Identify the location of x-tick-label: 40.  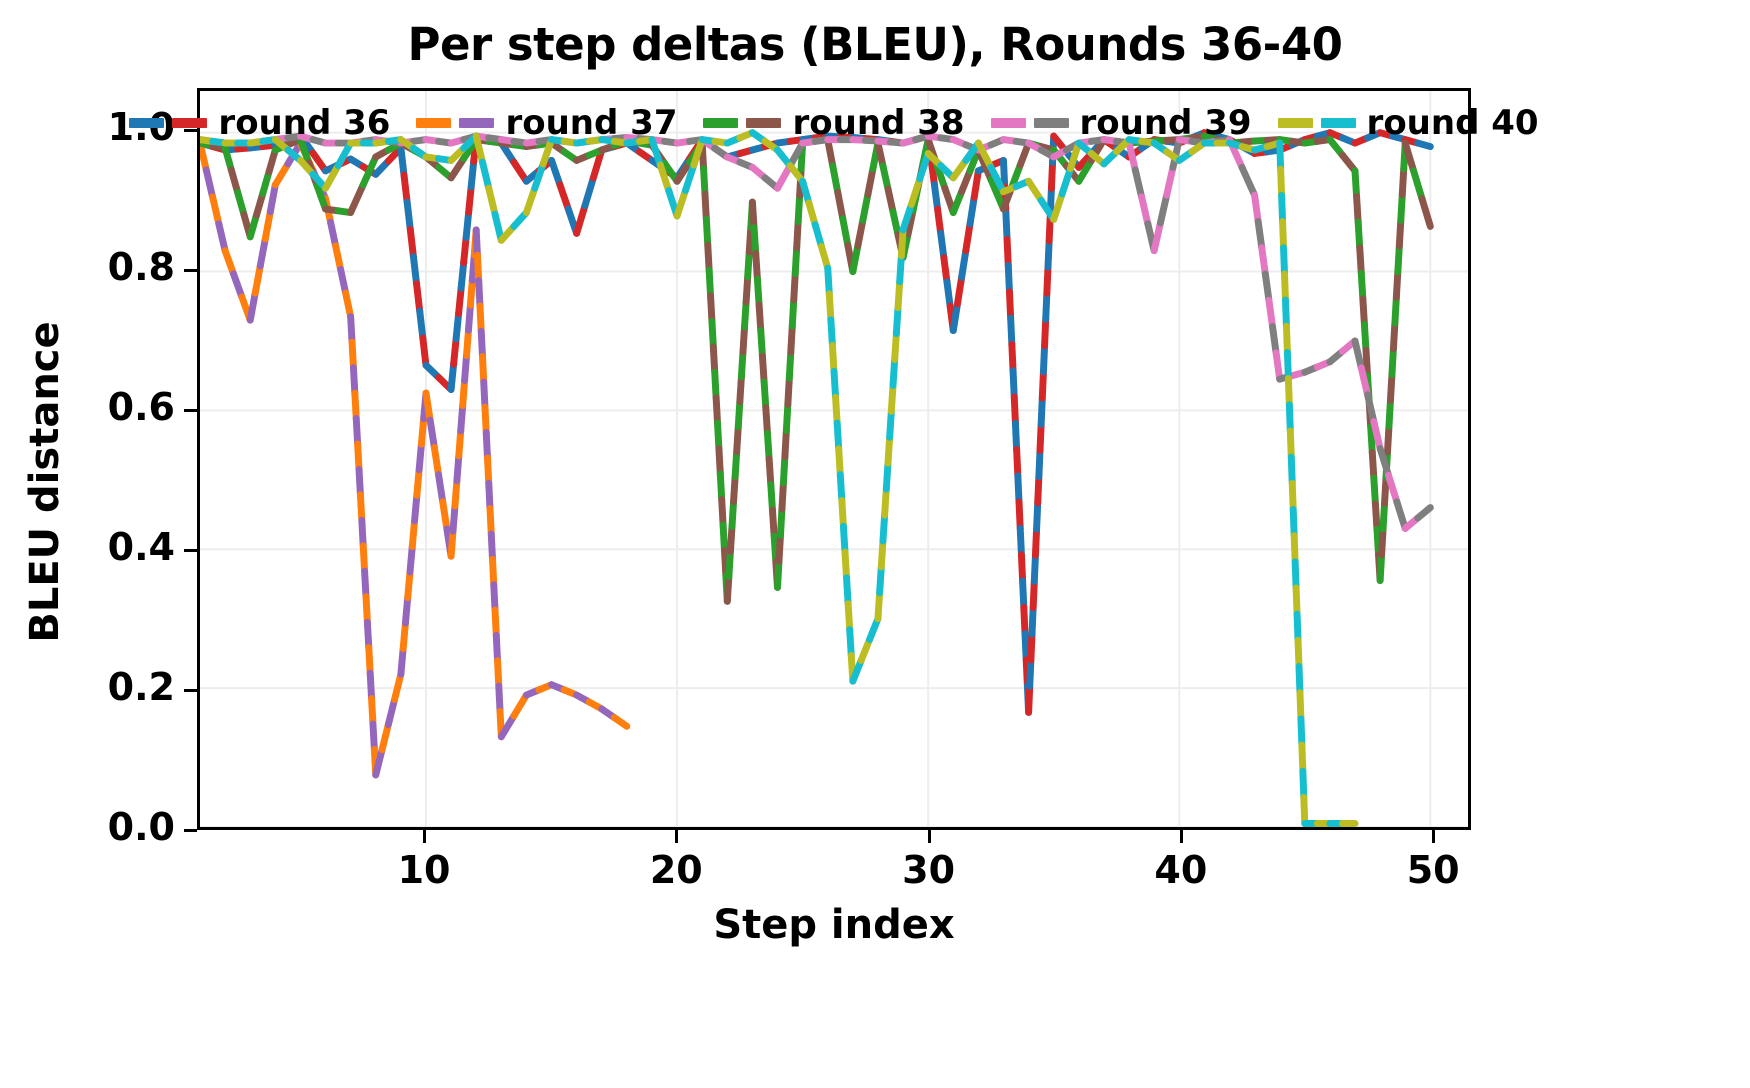
(1181, 870).